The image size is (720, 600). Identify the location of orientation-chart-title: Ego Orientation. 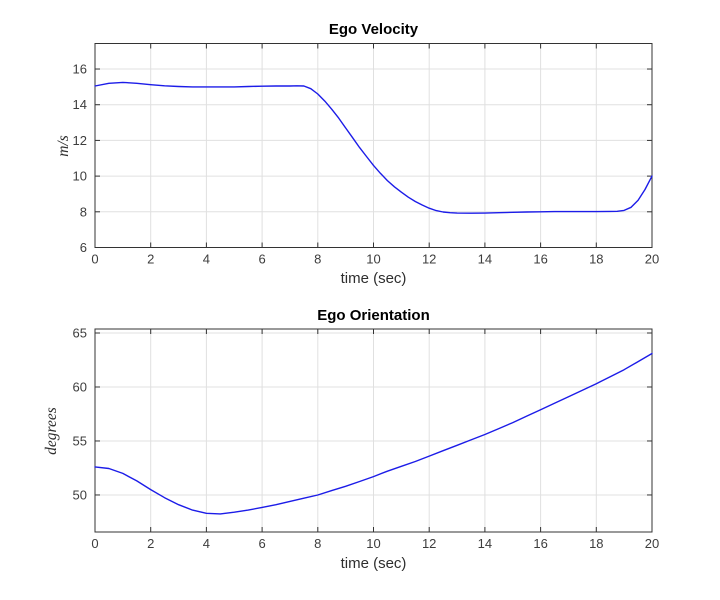
(373, 315).